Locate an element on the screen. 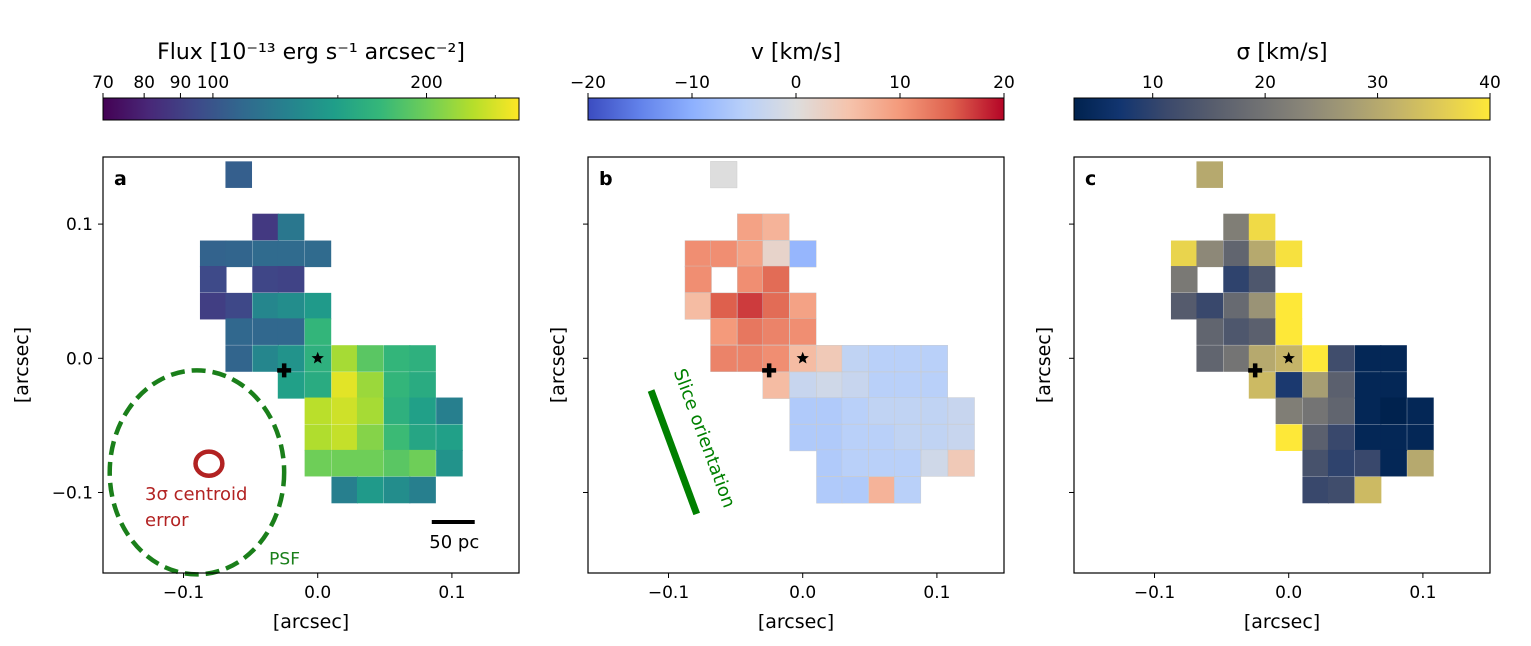 The height and width of the screenshot is (646, 1531). colorbar-tick-label: 20 is located at coordinates (1004, 83).